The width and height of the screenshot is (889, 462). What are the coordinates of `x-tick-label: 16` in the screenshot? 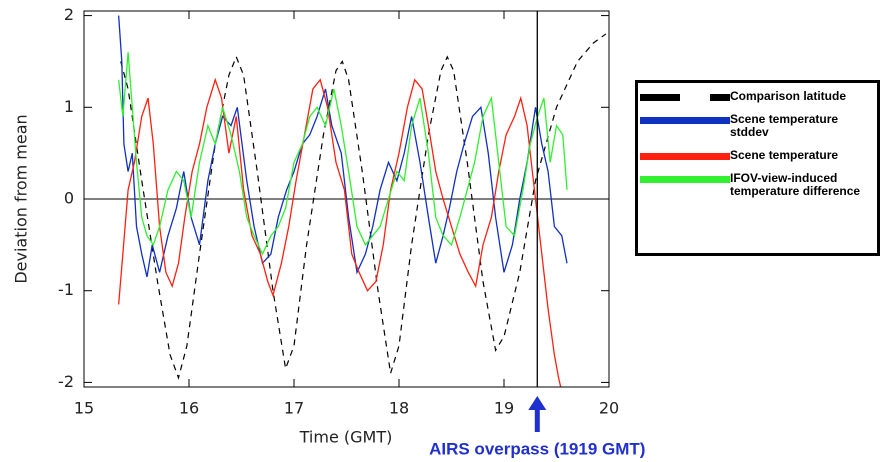 It's located at (189, 408).